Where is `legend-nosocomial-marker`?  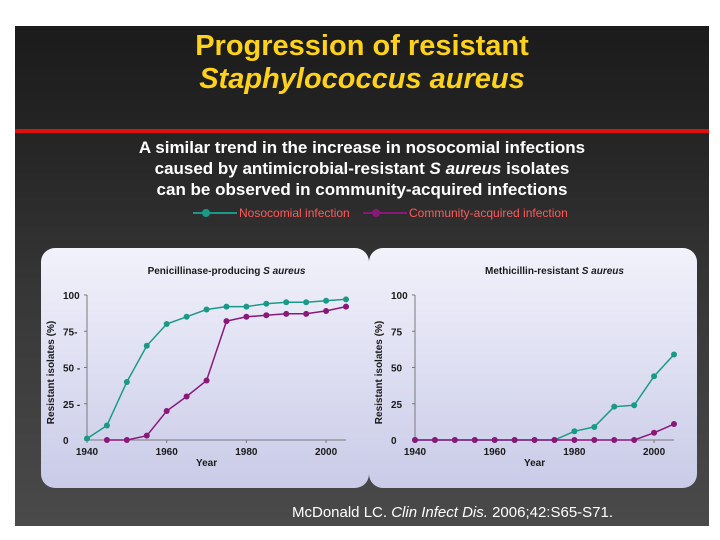 legend-nosocomial-marker is located at coordinates (215, 213).